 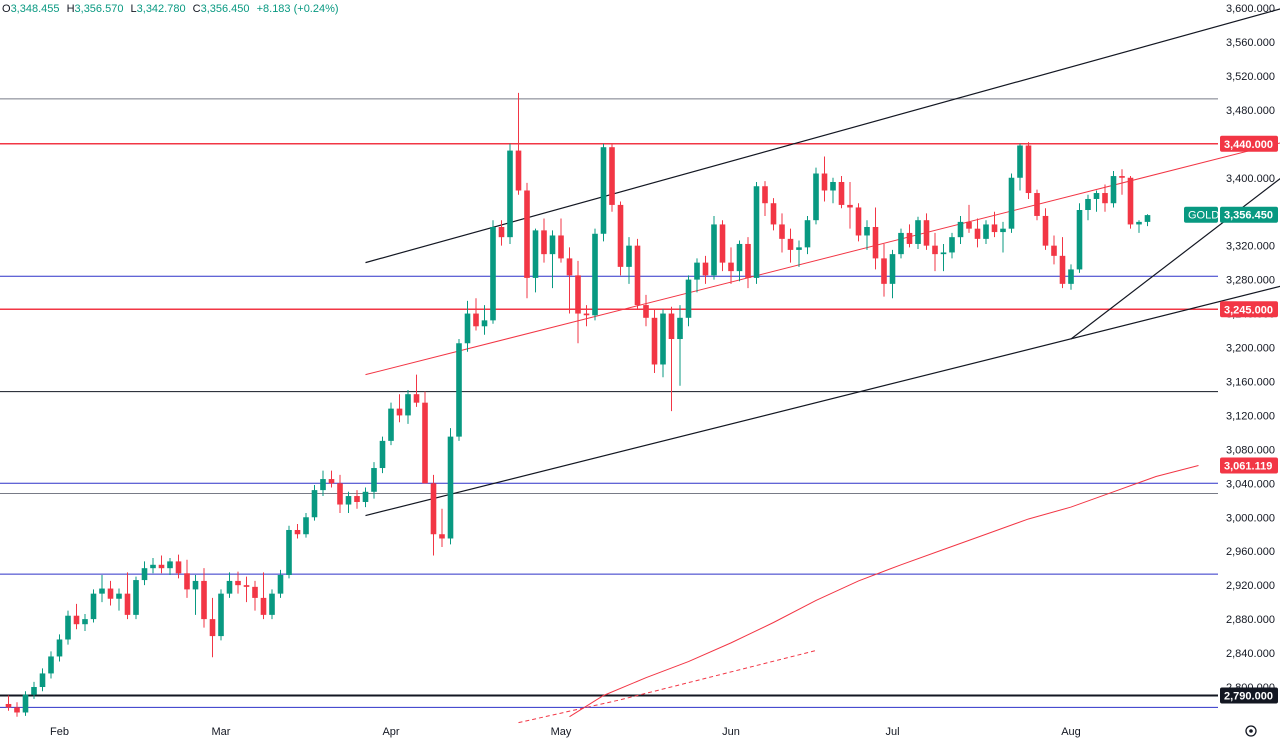 What do you see at coordinates (1250, 518) in the screenshot?
I see `y-tick-label: 3,000.000` at bounding box center [1250, 518].